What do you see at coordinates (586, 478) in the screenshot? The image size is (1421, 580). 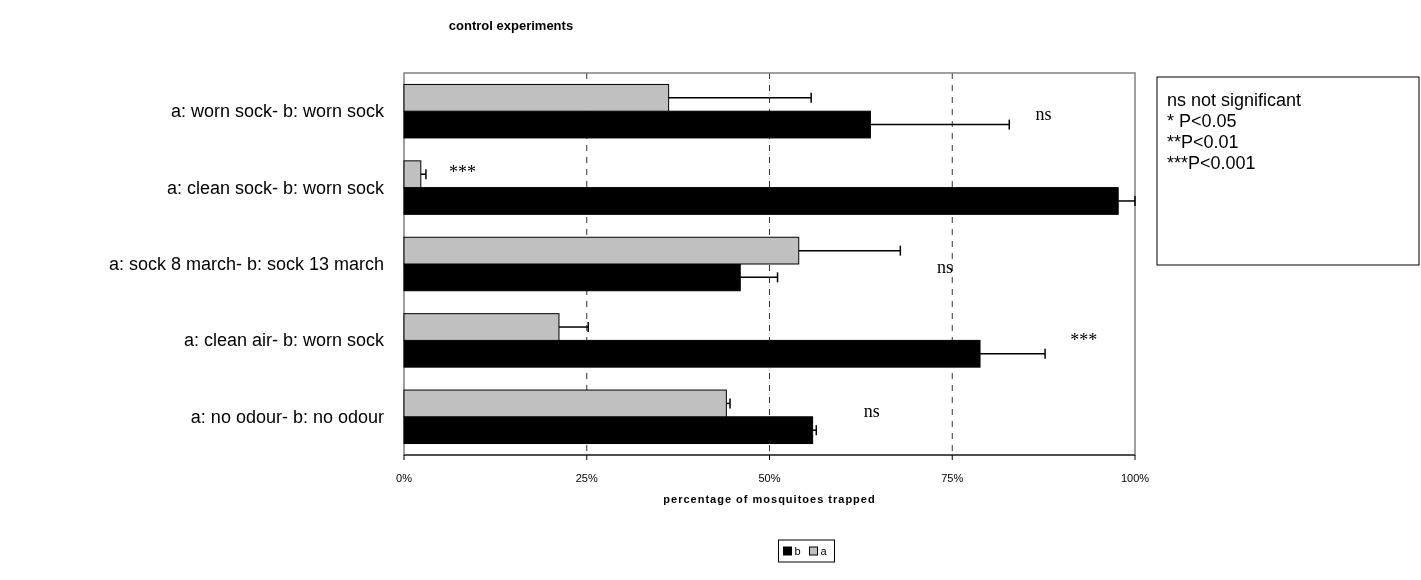 I see `x-tick-label: 25%` at bounding box center [586, 478].